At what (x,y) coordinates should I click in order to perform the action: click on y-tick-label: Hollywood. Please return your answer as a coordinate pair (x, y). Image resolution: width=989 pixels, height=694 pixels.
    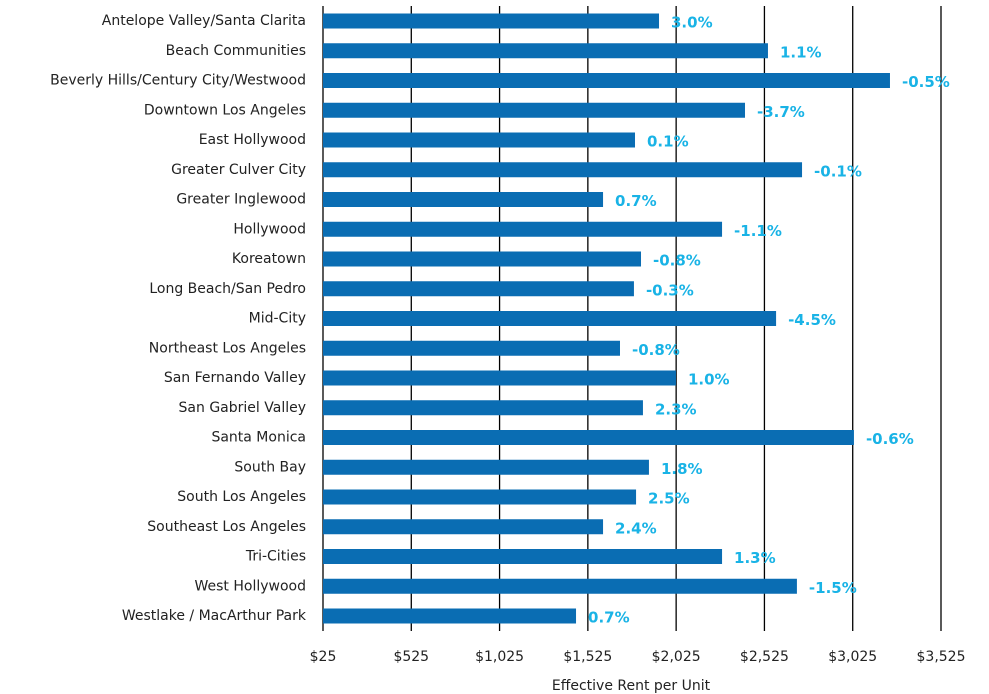
    Looking at the image, I should click on (269, 229).